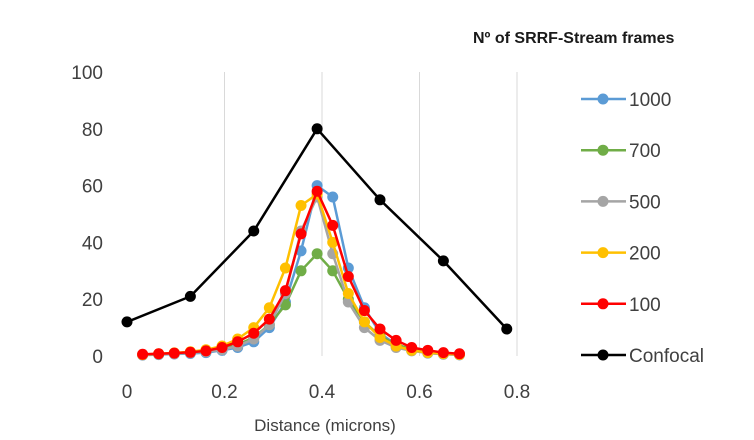  I want to click on y-tick-label: 80, so click(92, 130).